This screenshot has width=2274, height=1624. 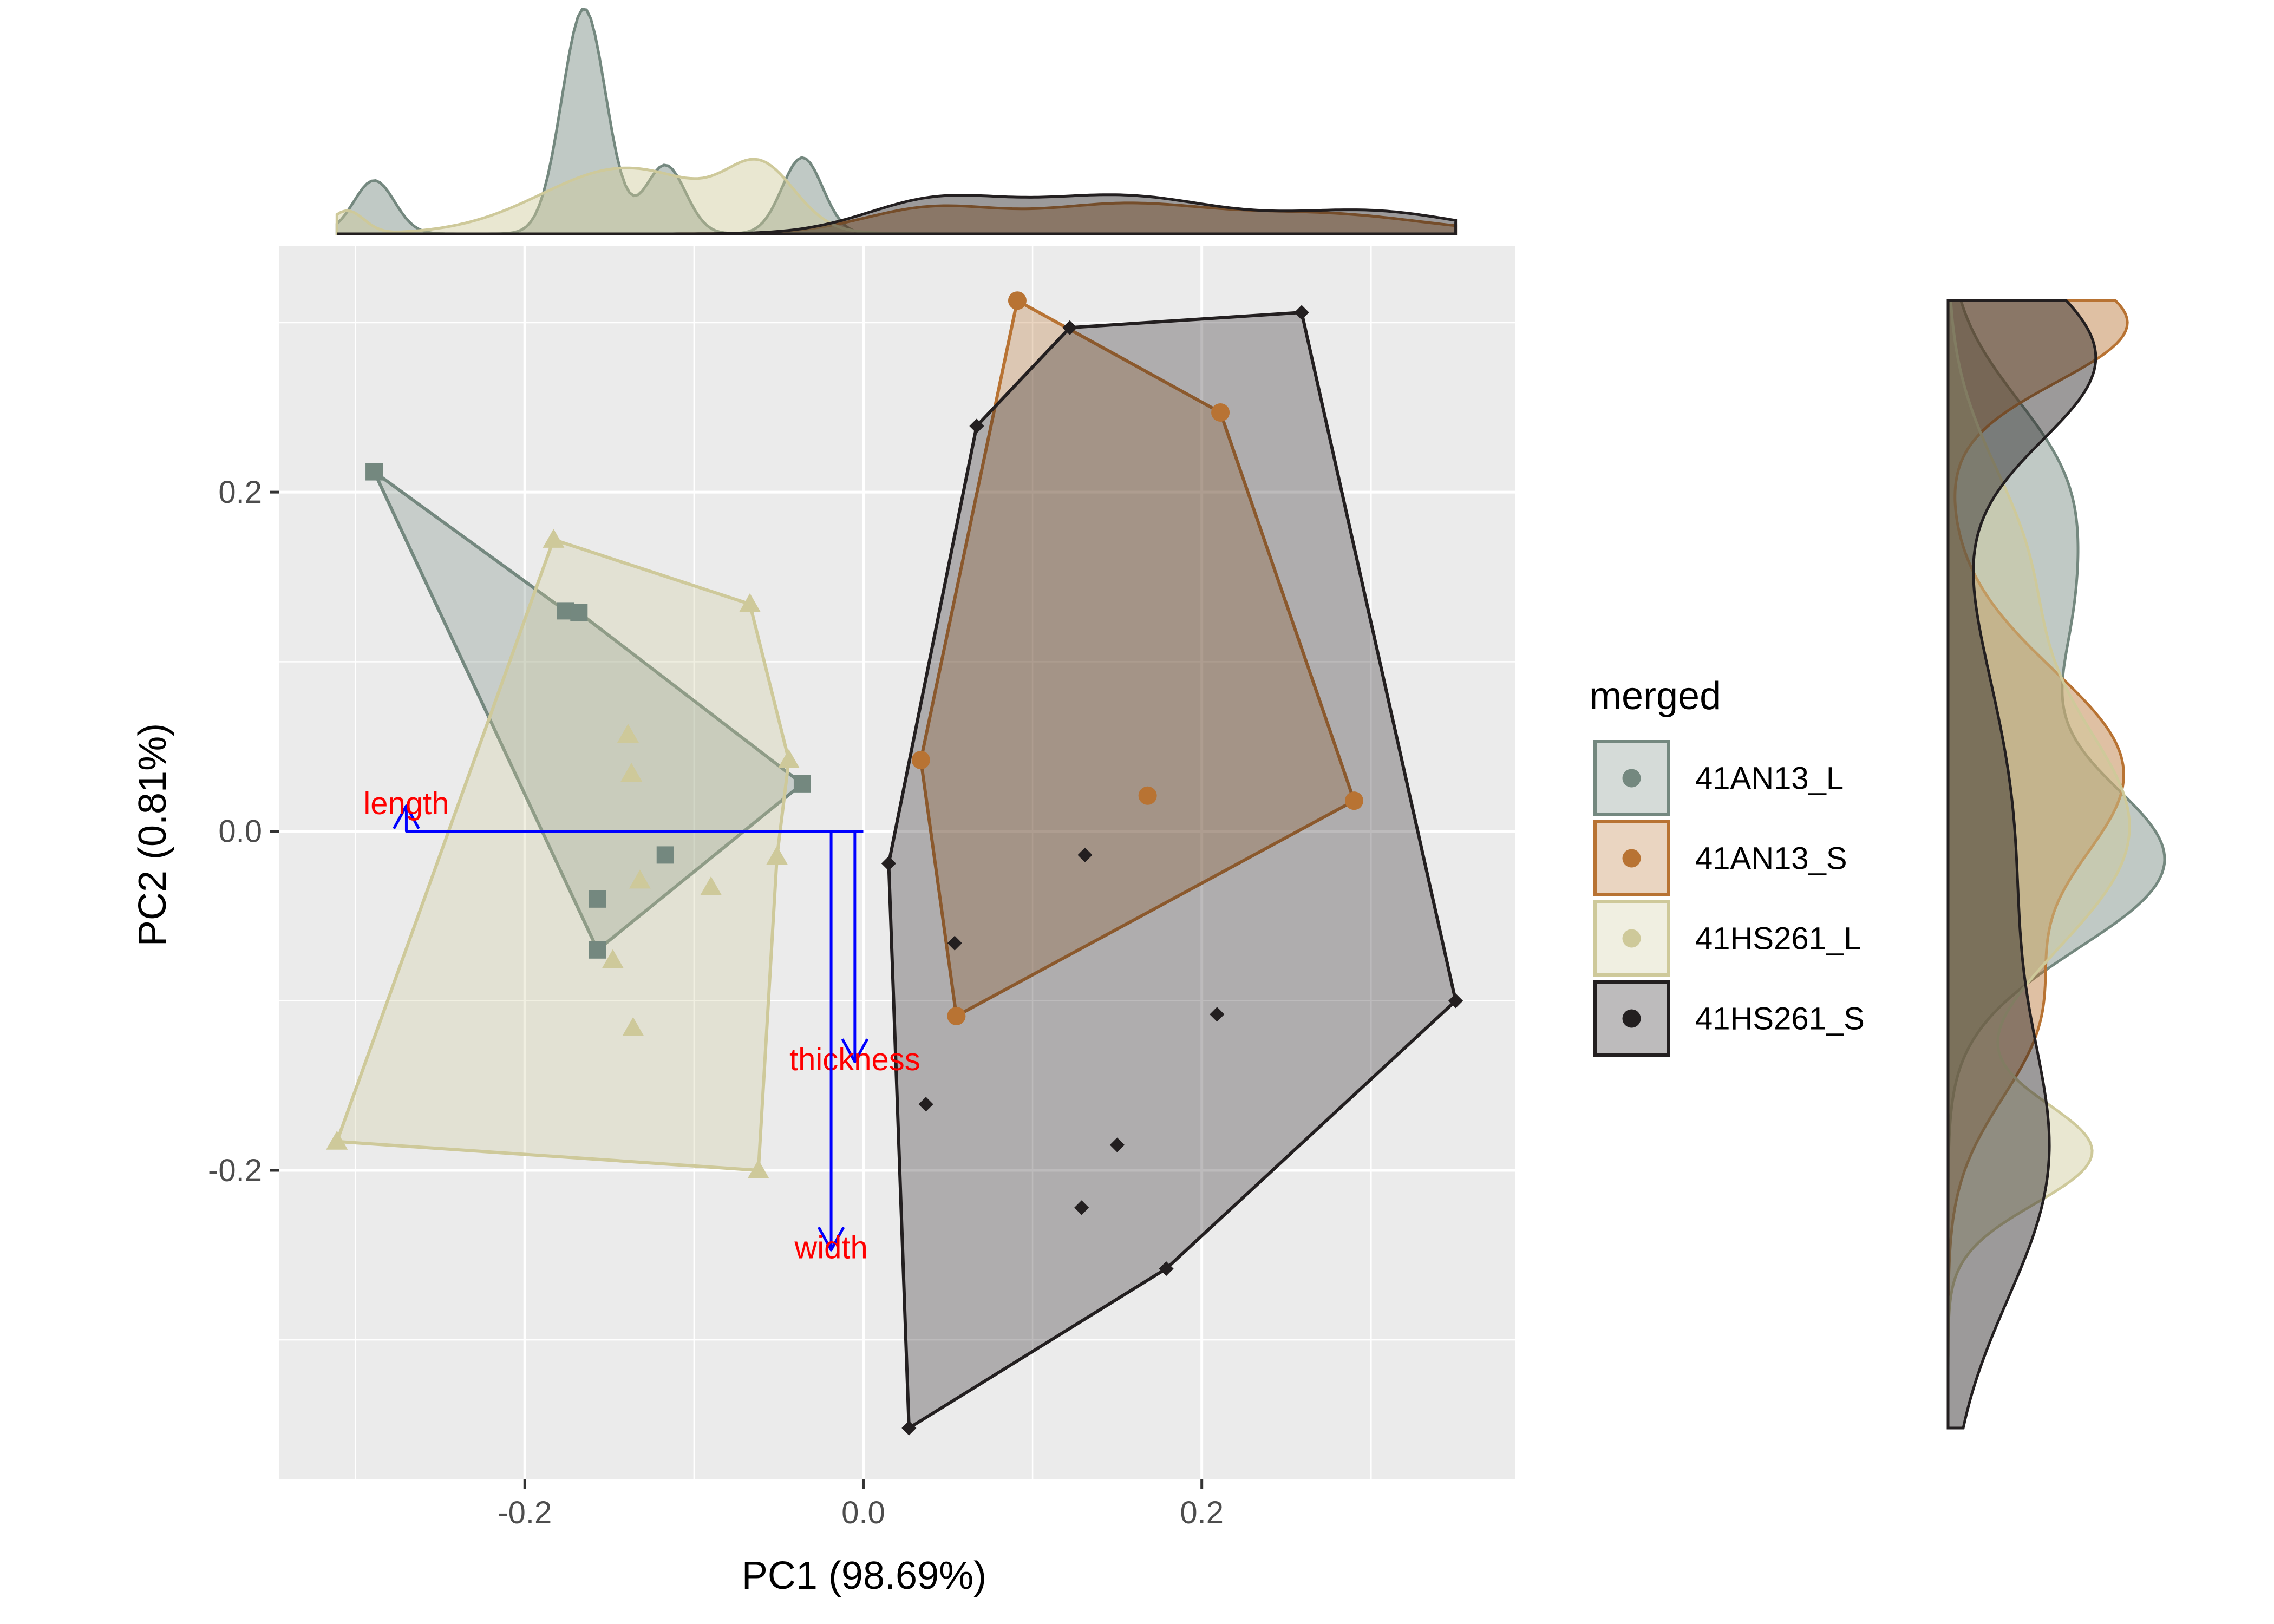 I want to click on legend-label-41hs261-l: 41HS261_L, so click(x=1778, y=939).